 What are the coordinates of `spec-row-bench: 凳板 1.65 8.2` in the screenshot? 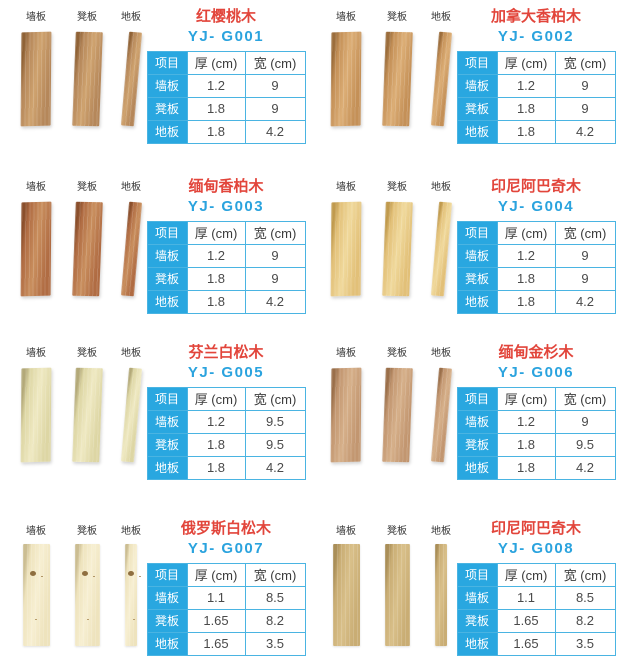 It's located at (226, 620).